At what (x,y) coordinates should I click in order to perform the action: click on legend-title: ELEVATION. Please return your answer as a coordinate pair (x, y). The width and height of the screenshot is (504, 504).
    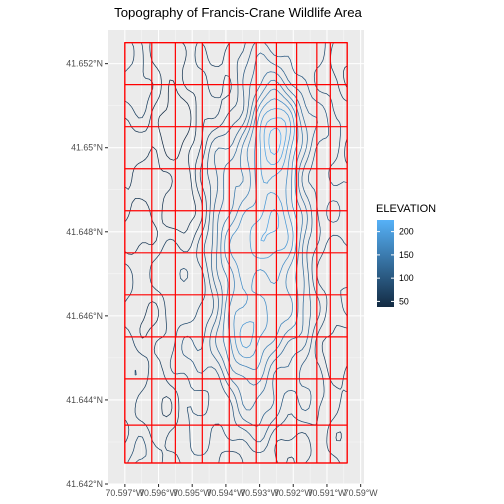
    Looking at the image, I should click on (406, 209).